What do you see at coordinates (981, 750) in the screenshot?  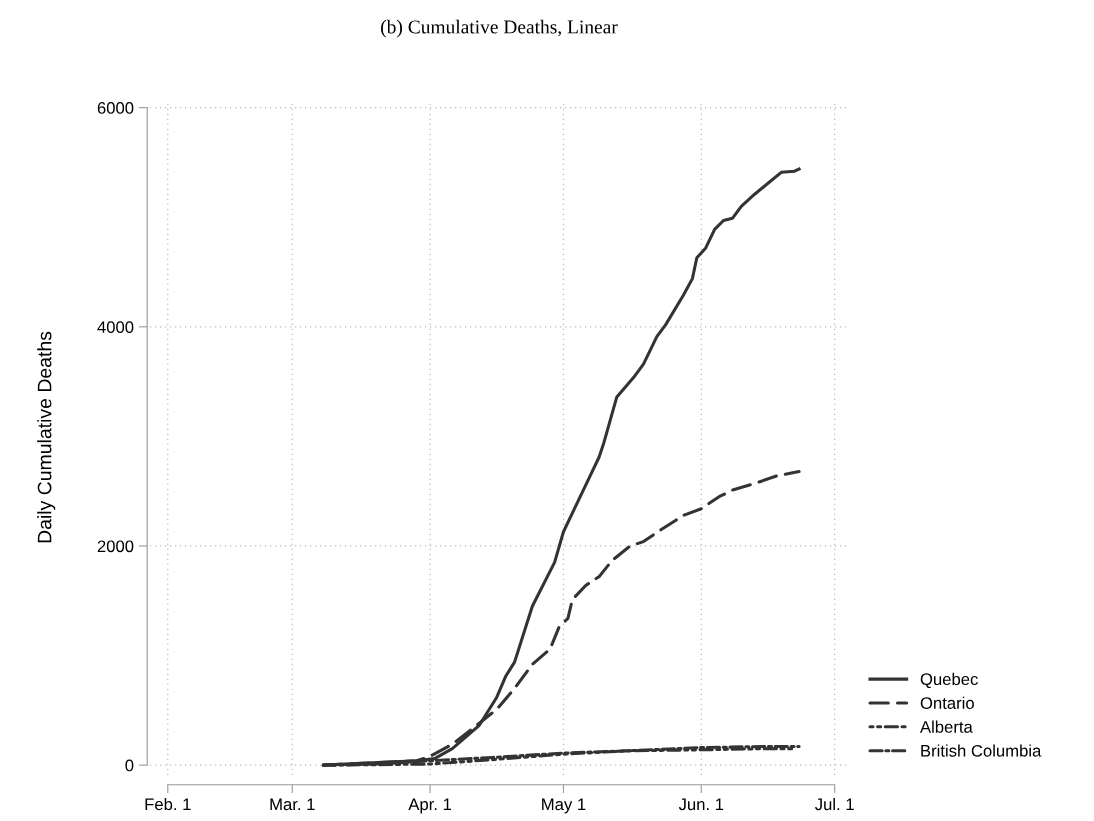 I see `legend-label: British Columbia` at bounding box center [981, 750].